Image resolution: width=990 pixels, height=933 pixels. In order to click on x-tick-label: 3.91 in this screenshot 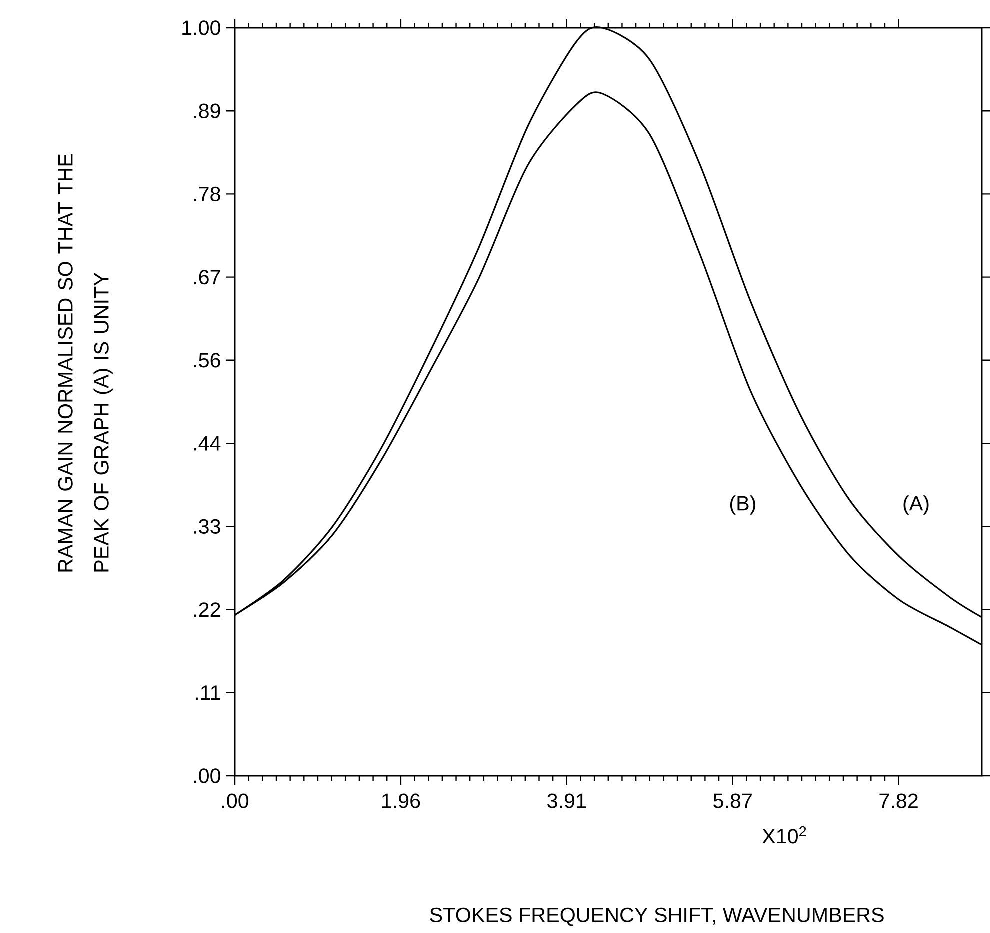, I will do `click(567, 801)`.